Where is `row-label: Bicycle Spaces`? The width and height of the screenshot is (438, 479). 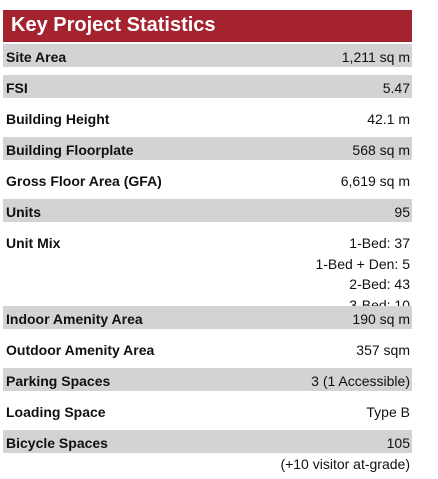
row-label: Bicycle Spaces is located at coordinates (57, 443).